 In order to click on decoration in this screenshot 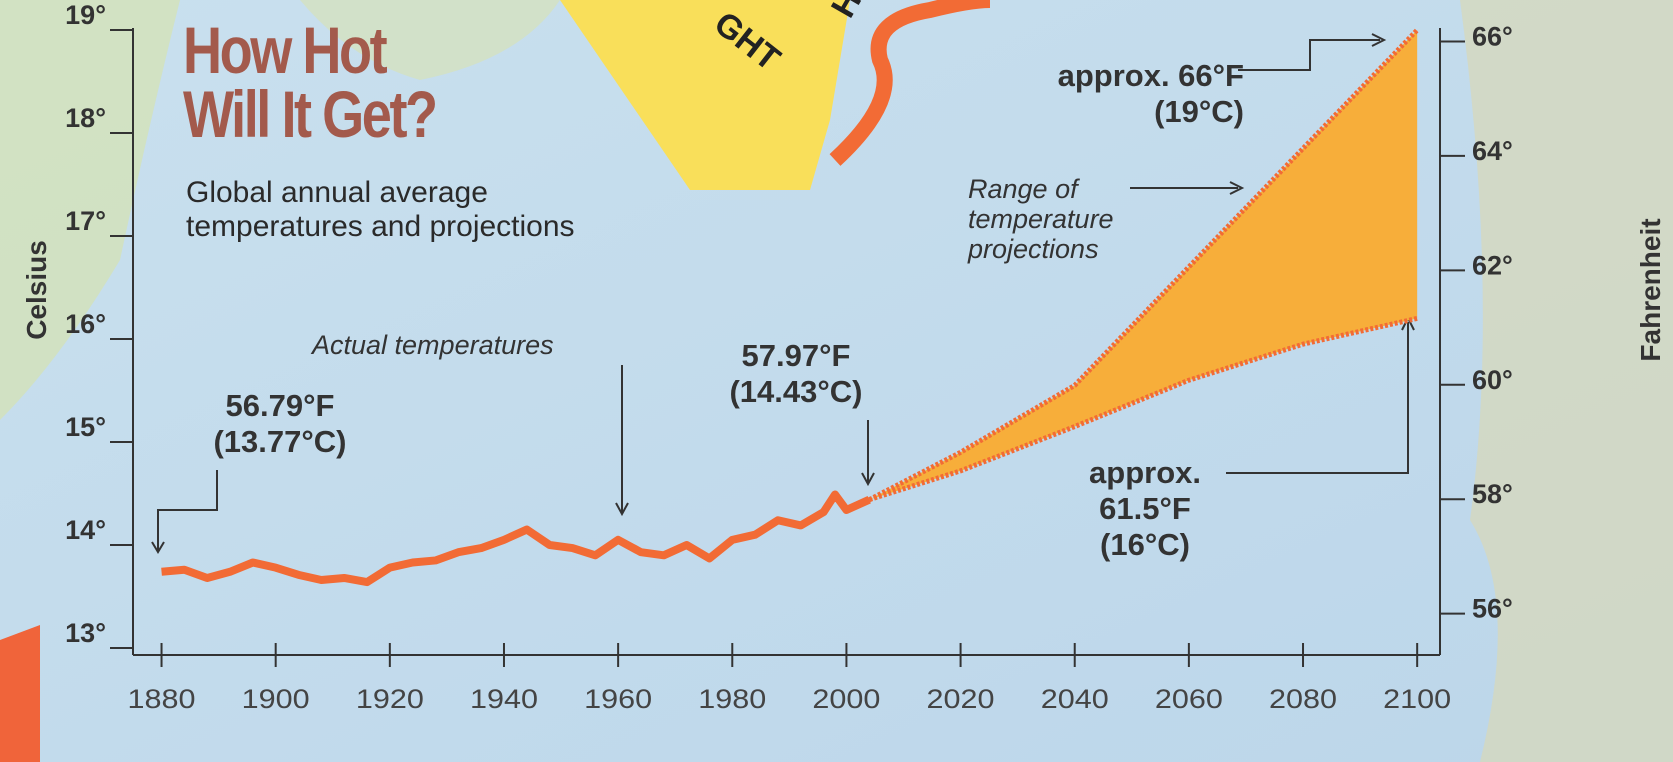, I will do `click(20, 693)`.